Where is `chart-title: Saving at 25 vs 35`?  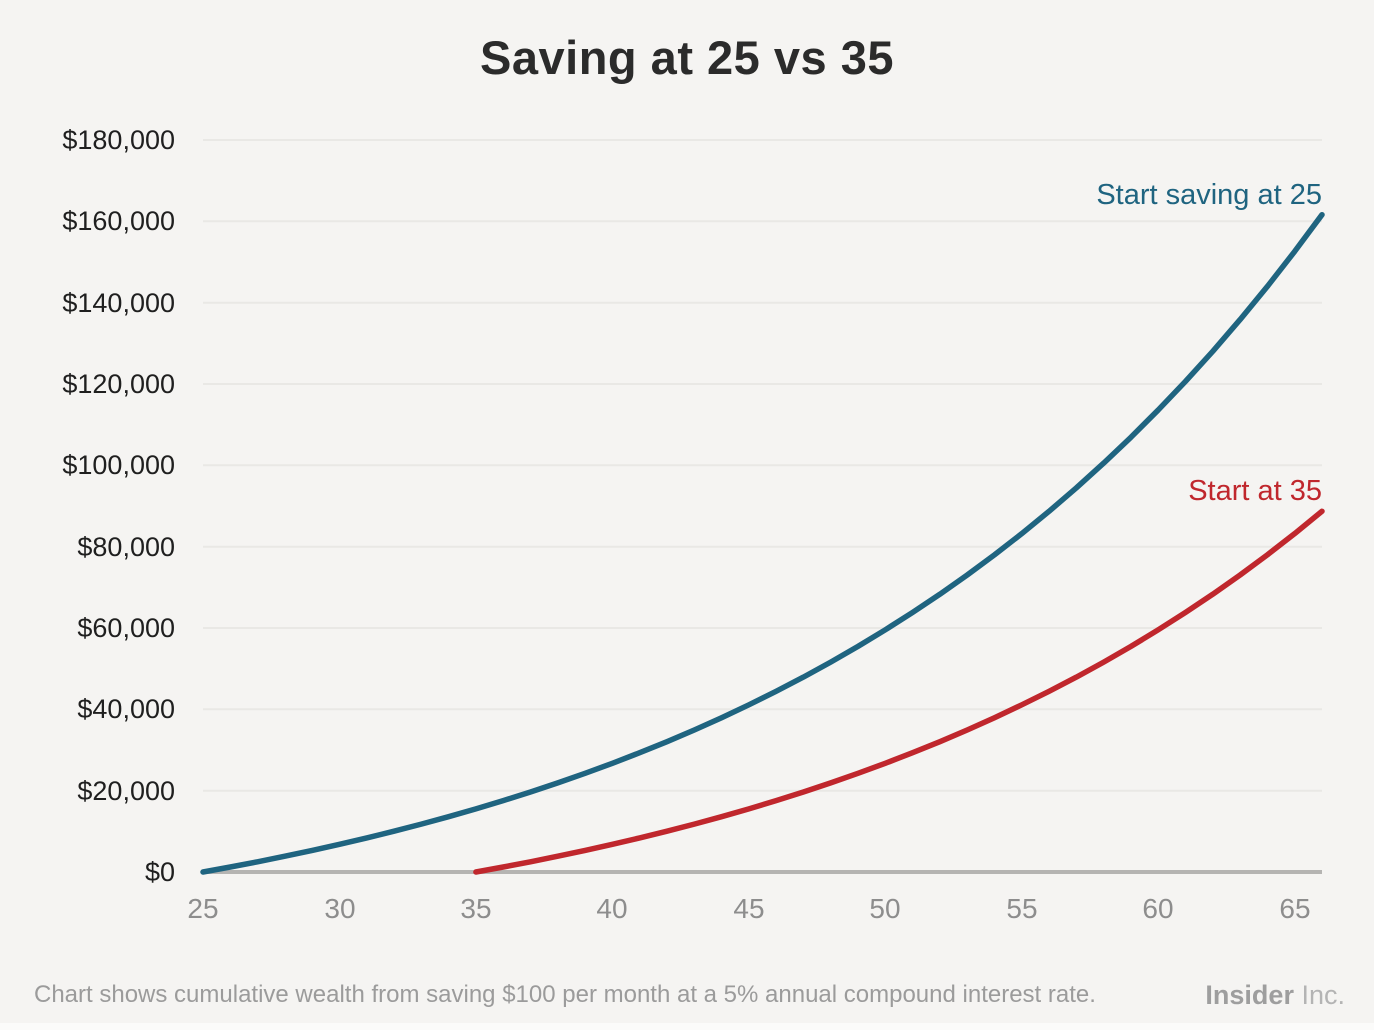
chart-title: Saving at 25 vs 35 is located at coordinates (687, 57).